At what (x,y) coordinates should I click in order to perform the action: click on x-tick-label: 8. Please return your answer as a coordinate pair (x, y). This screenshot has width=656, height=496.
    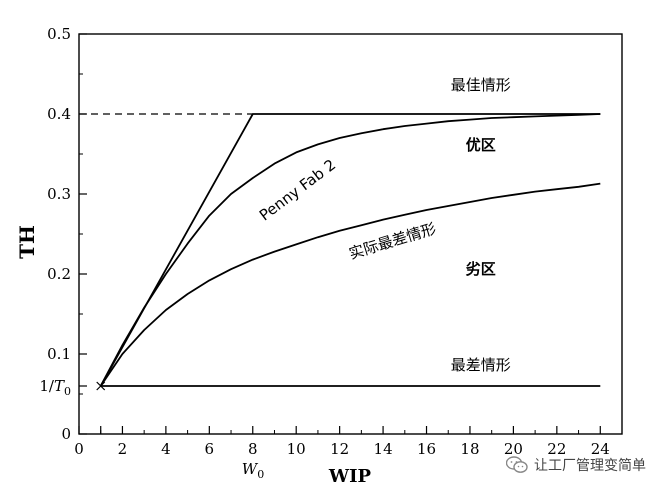
    Looking at the image, I should click on (253, 449).